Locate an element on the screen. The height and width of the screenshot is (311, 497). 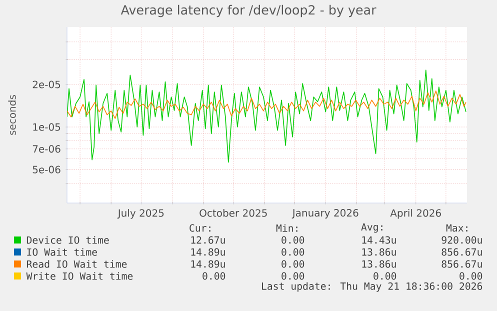
y-tick-label: 7e-06 is located at coordinates (46, 149).